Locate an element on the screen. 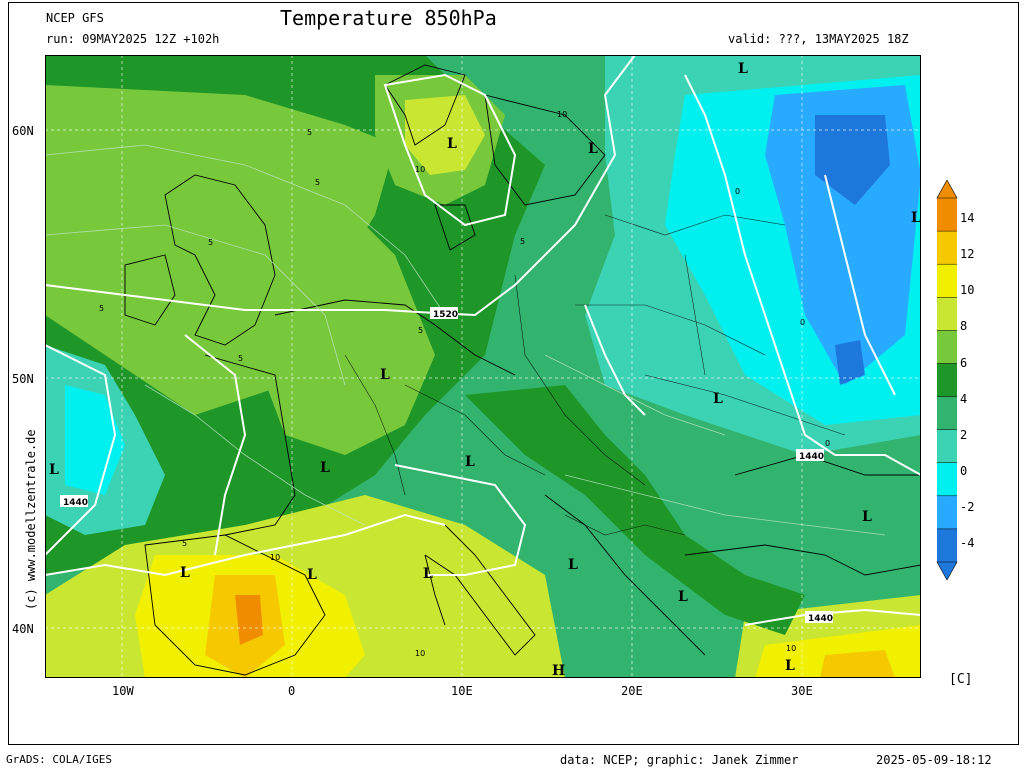 This screenshot has width=1024, height=768. isohypse-south is located at coordinates (245, 545).